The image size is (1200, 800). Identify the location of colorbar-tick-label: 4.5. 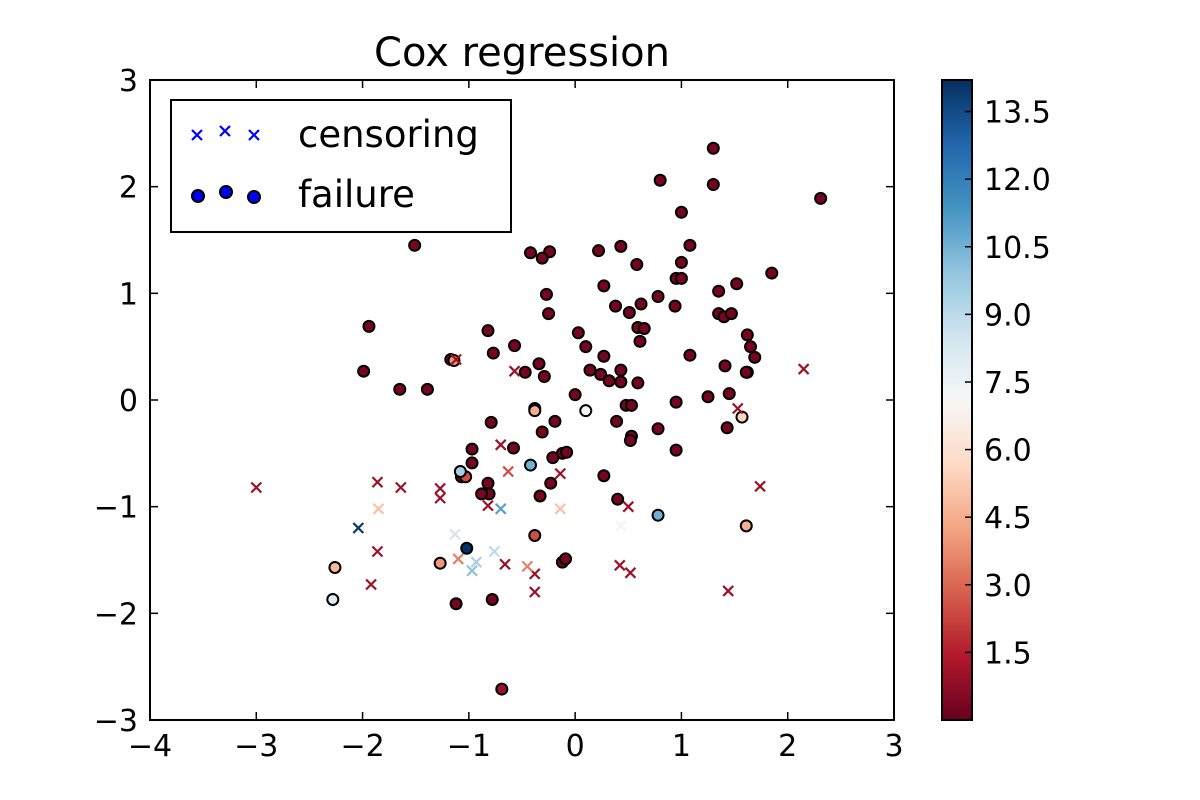
(1008, 518).